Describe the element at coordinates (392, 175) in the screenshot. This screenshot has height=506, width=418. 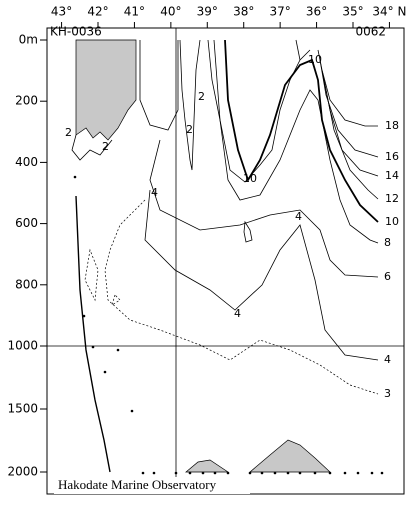
I see `contour-label: 14` at that location.